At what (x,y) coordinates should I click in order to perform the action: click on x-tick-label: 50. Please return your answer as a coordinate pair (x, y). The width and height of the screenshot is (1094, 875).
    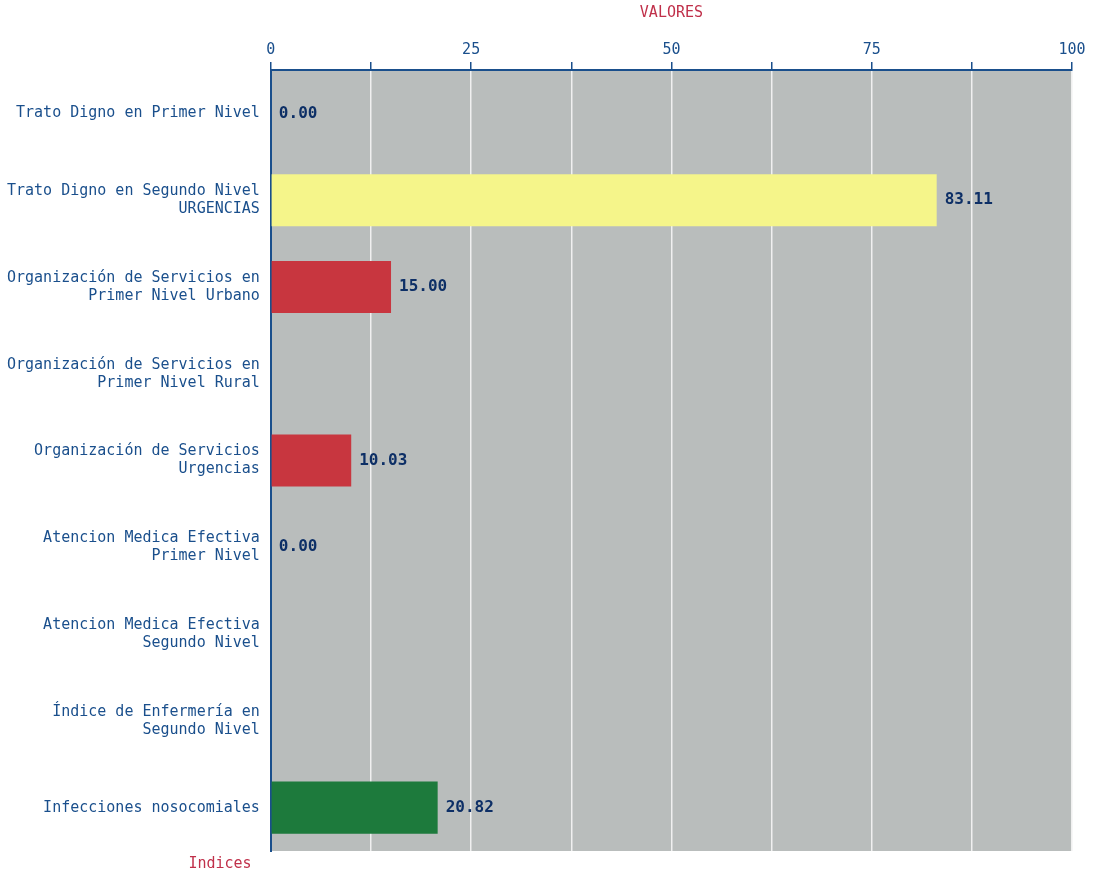
    Looking at the image, I should click on (671, 48).